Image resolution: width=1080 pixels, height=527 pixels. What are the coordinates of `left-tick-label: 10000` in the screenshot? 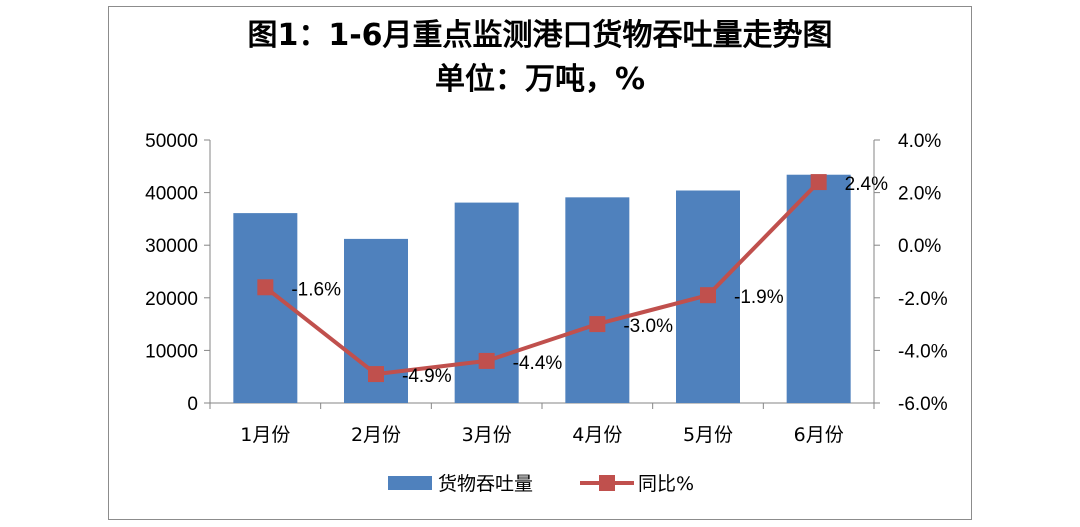 It's located at (171, 351).